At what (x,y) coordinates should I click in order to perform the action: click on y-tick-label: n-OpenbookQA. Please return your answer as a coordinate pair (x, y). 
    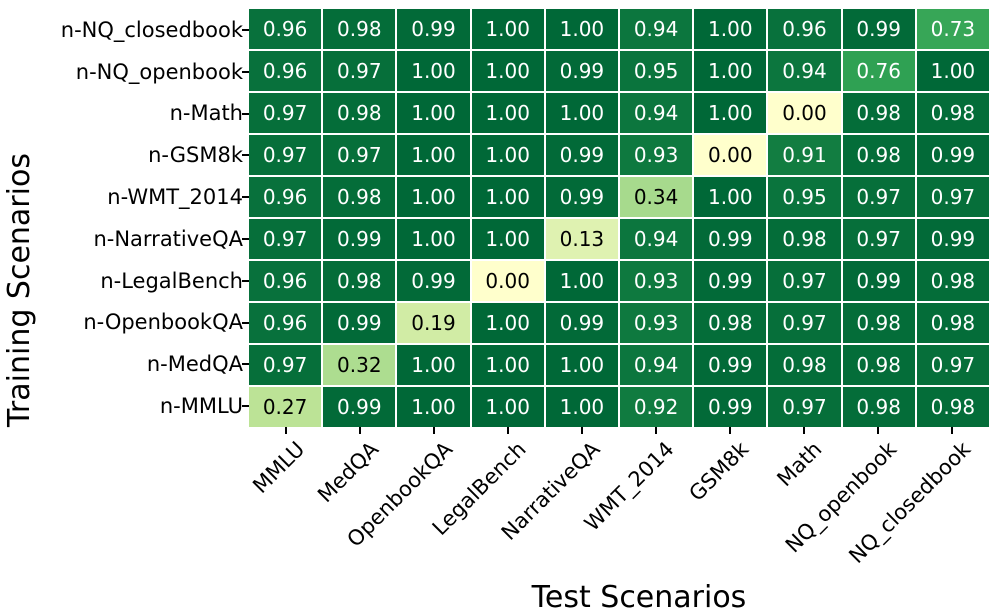
    Looking at the image, I should click on (163, 322).